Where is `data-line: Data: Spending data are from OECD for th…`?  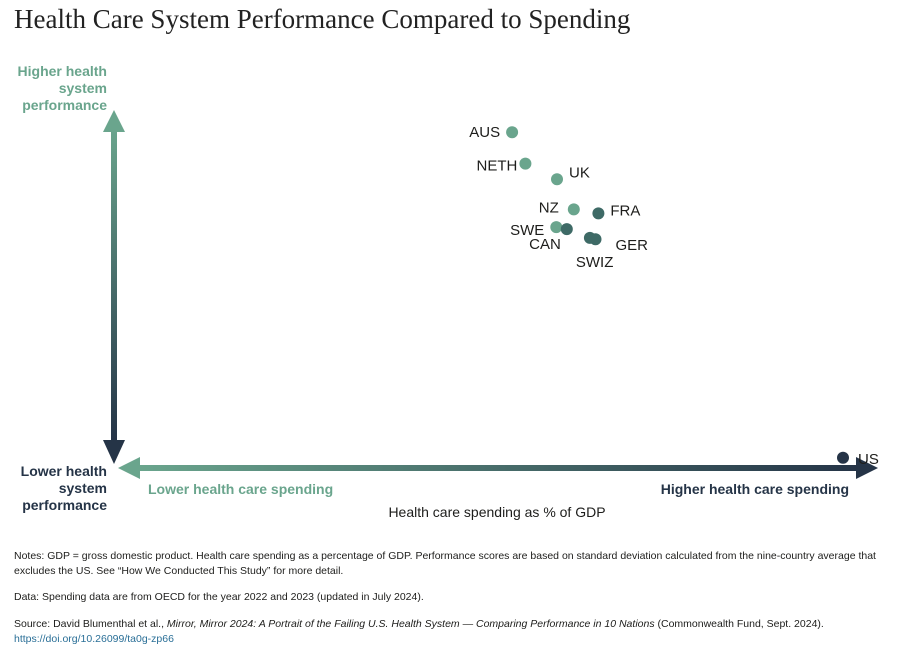
data-line: Data: Spending data are from OECD for th… is located at coordinates (219, 597).